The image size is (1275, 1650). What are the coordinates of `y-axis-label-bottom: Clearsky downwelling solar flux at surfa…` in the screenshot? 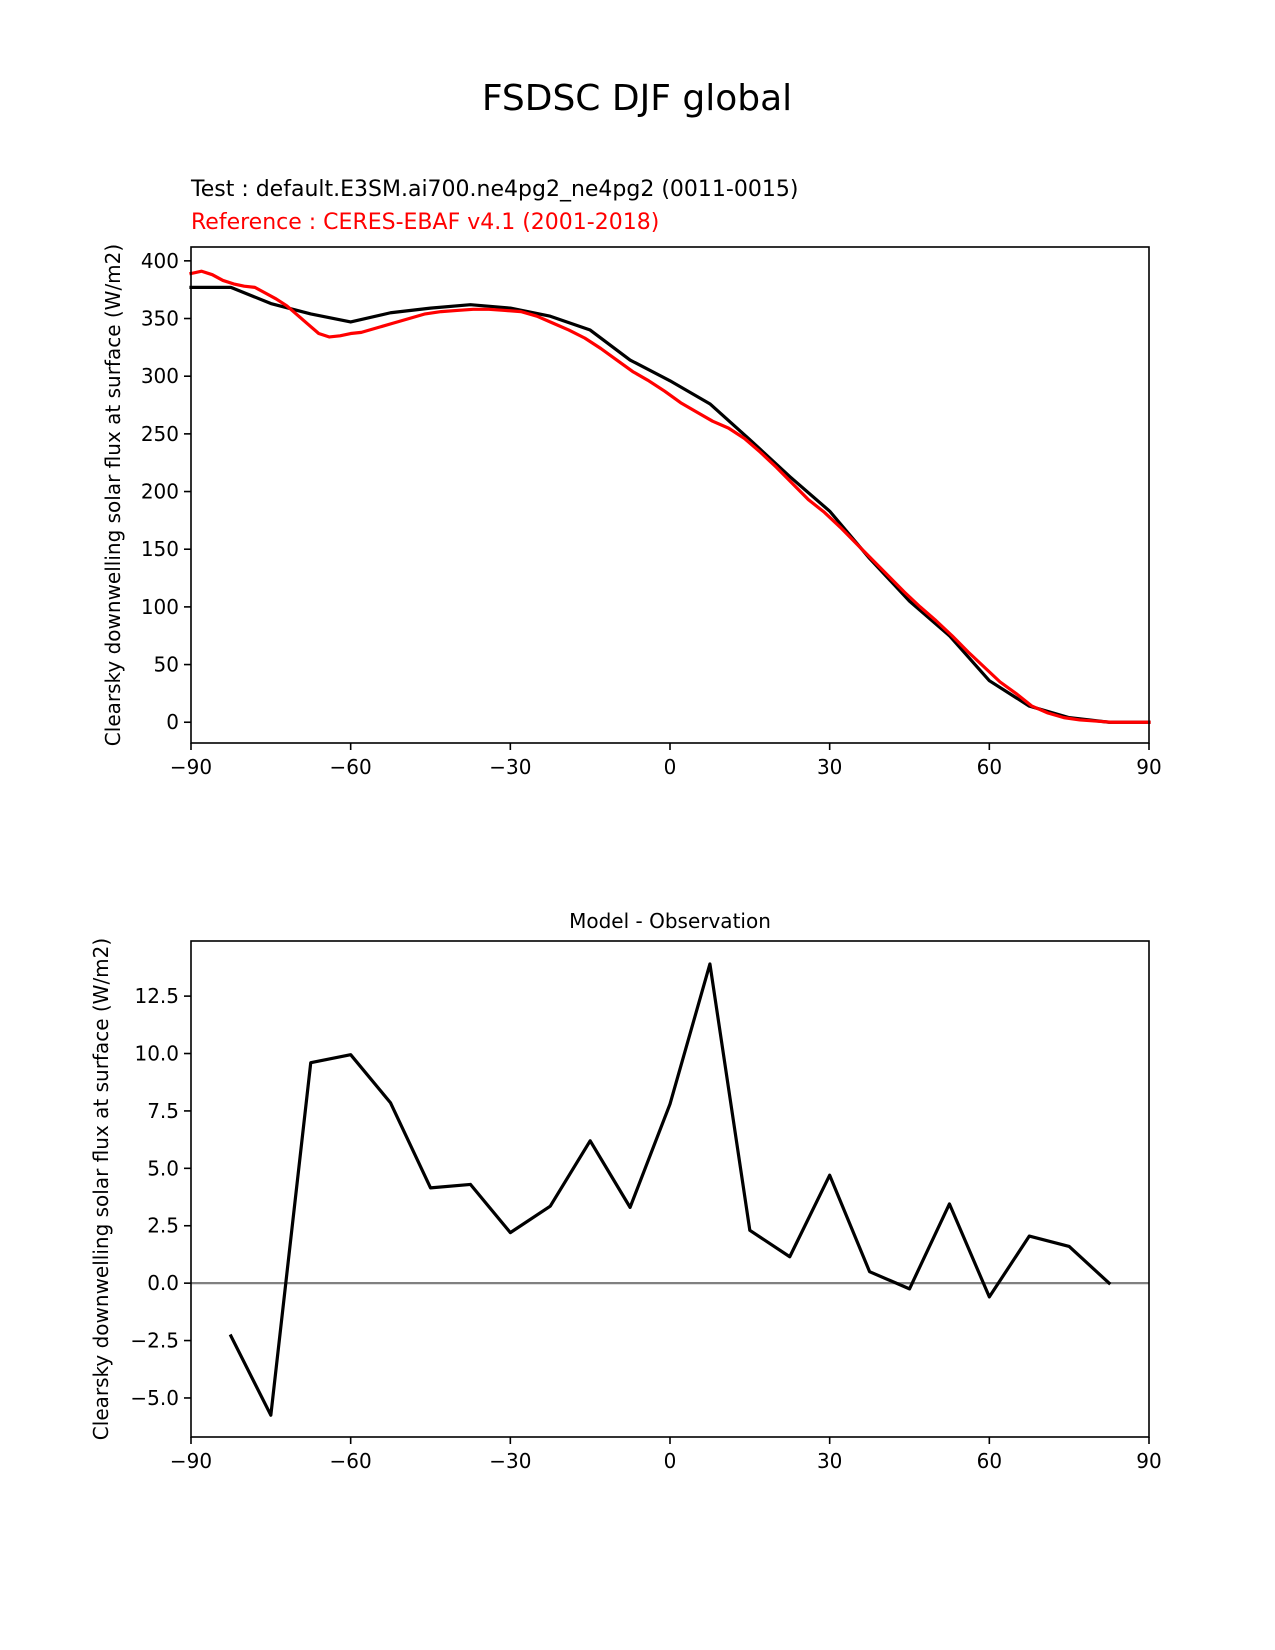 It's located at (101, 1189).